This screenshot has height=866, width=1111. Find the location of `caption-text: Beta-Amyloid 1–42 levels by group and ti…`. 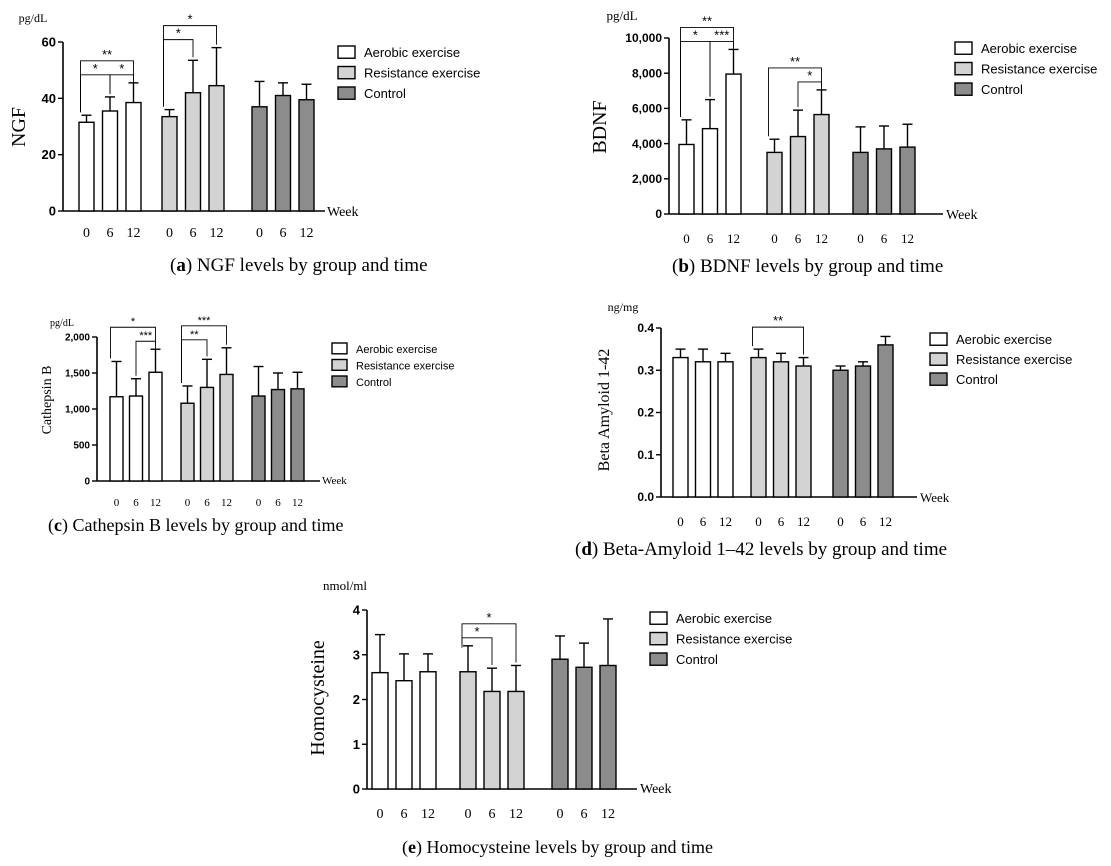

caption-text: Beta-Amyloid 1–42 levels by group and ti… is located at coordinates (775, 549).